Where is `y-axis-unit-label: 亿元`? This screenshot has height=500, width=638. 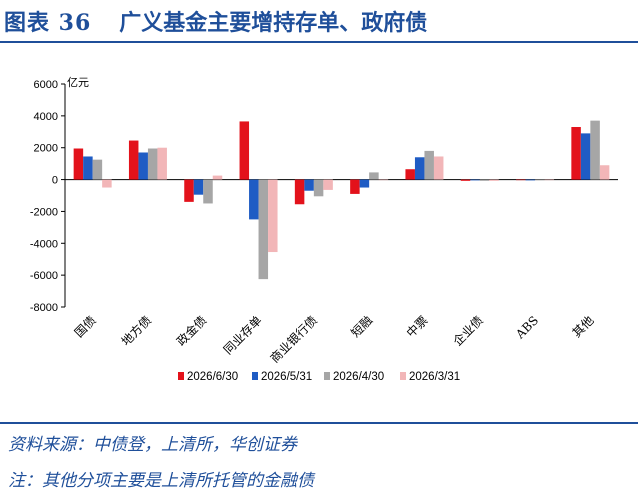 y-axis-unit-label: 亿元 is located at coordinates (78, 82).